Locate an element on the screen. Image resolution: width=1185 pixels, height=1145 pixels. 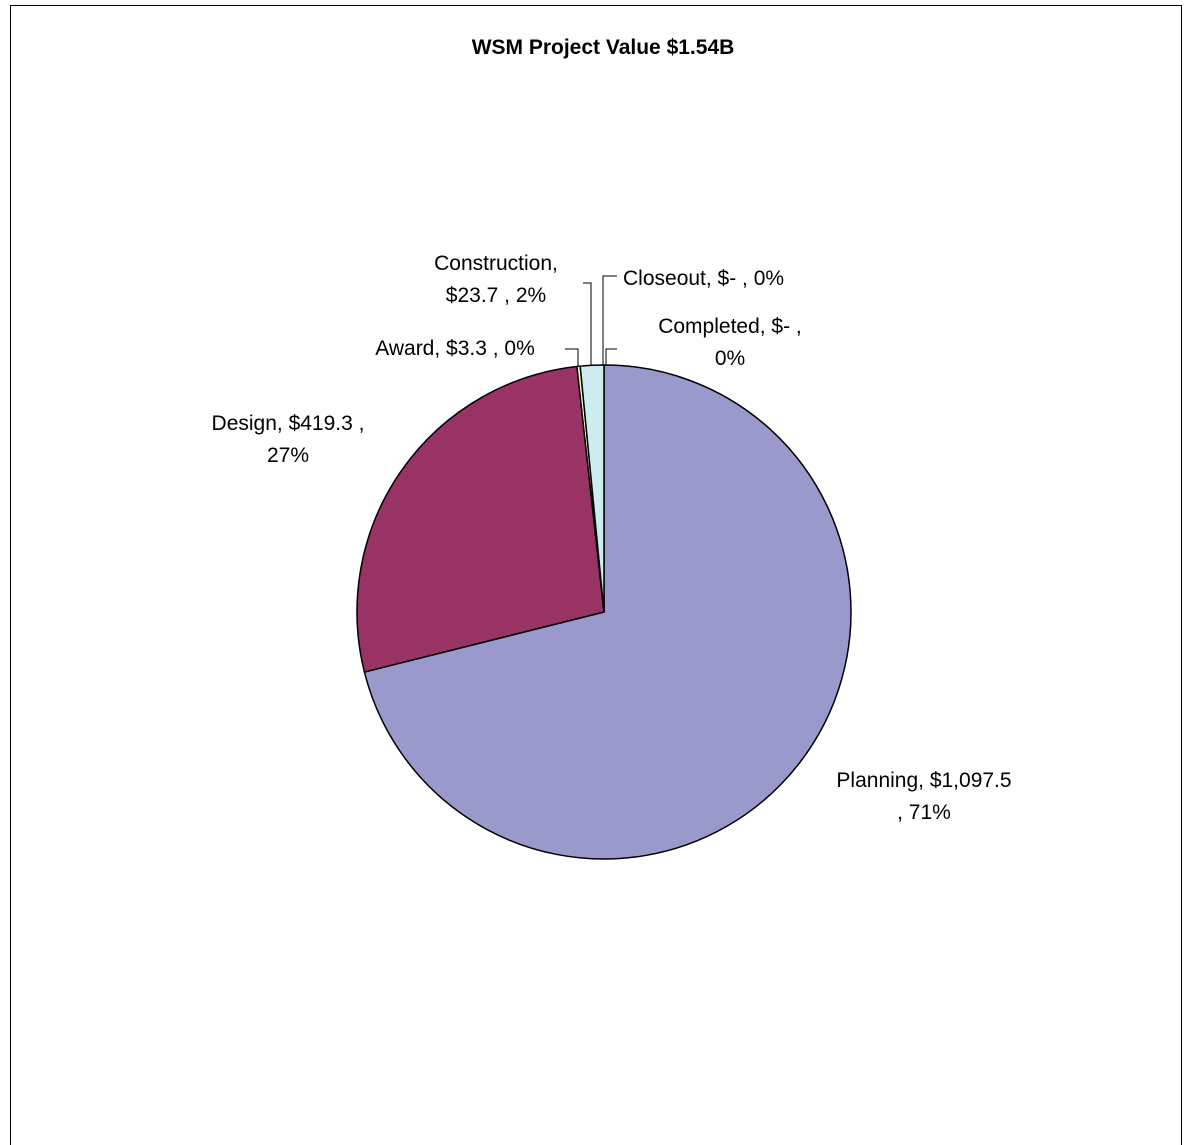
chart-title: WSM Project Value $1.54B is located at coordinates (603, 47).